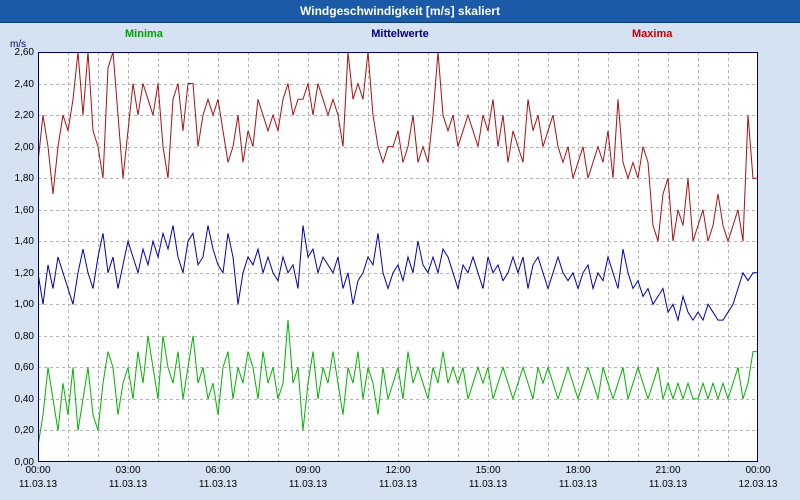 The image size is (800, 500). I want to click on y-tick-label: 0,40, so click(24, 399).